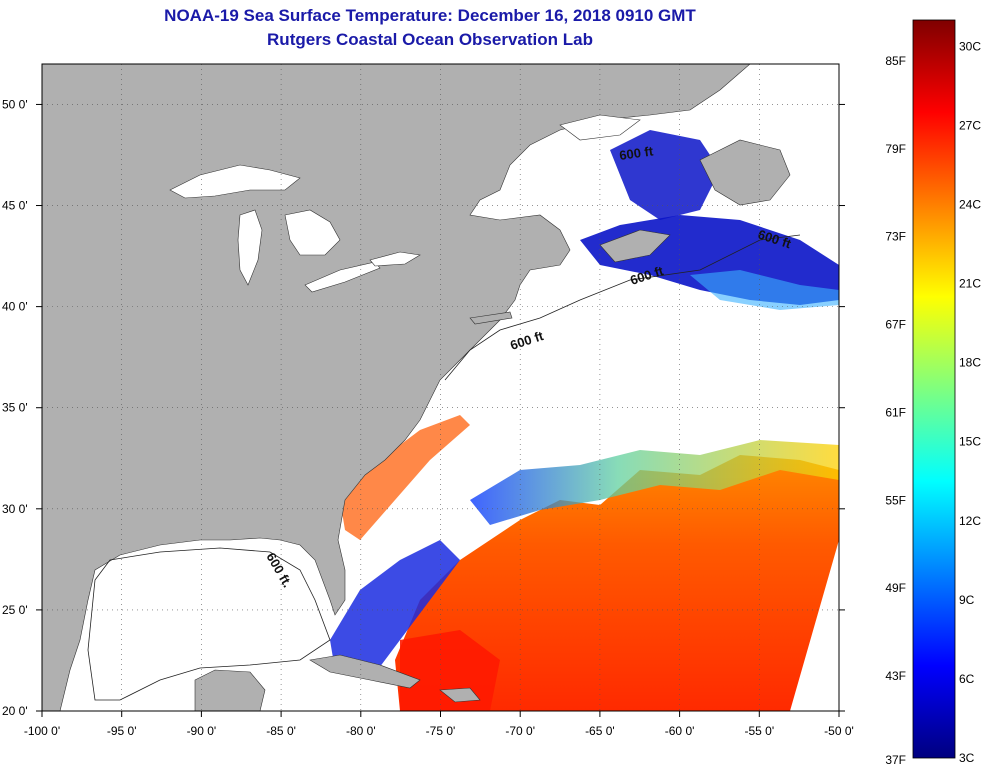  I want to click on colorbar-f-label: 61F, so click(895, 412).